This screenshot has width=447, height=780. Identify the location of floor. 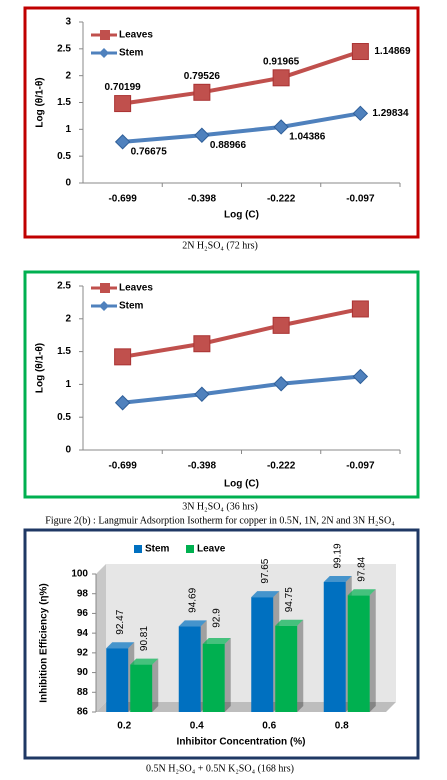
(246, 707).